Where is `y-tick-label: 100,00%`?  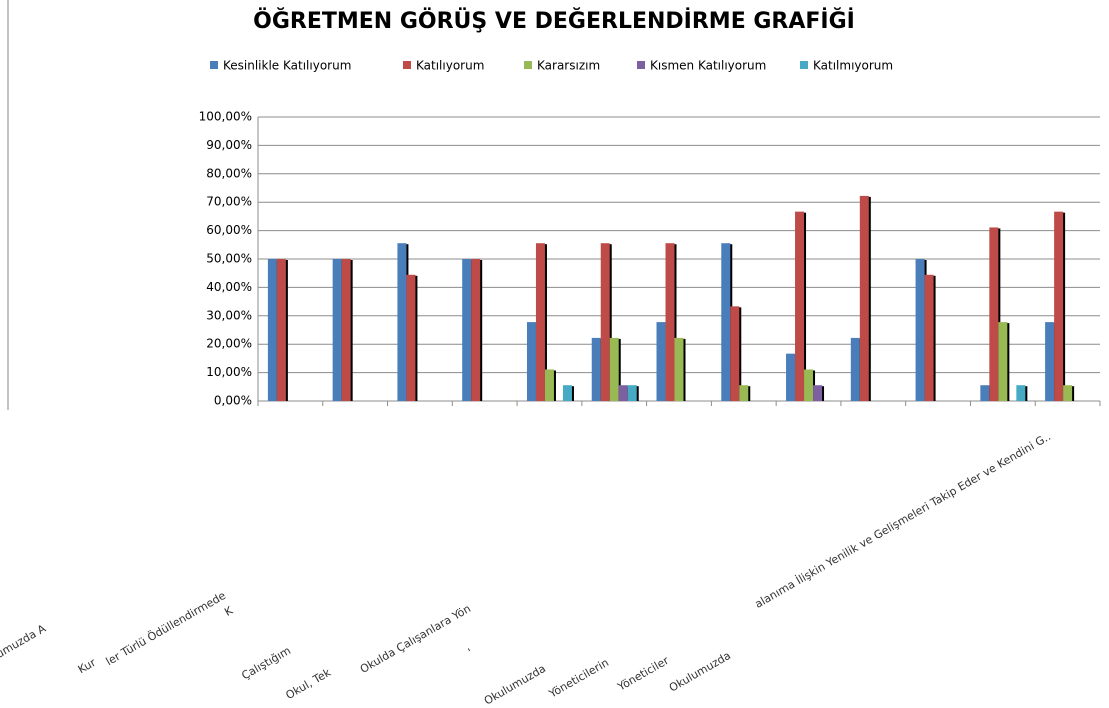
y-tick-label: 100,00% is located at coordinates (225, 117).